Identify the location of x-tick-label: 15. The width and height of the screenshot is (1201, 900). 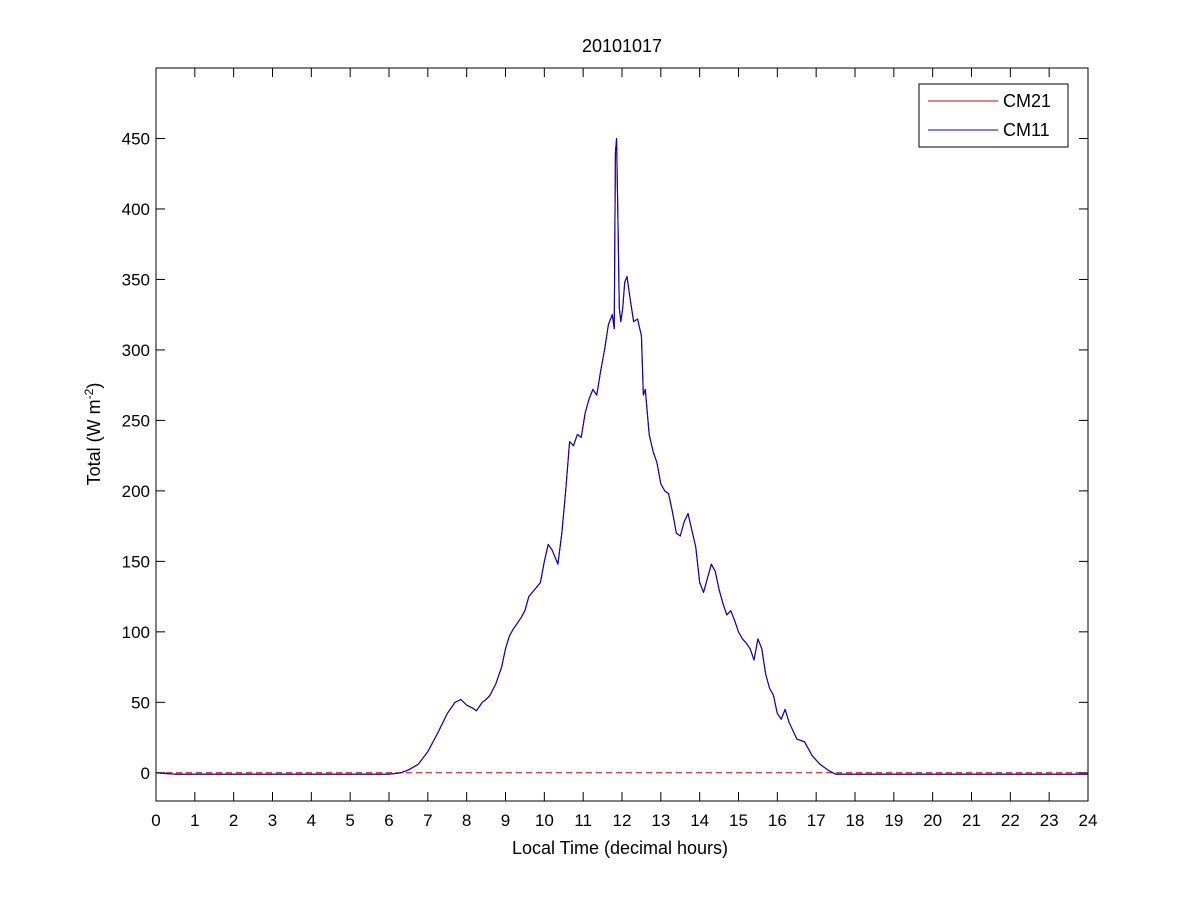
(738, 820).